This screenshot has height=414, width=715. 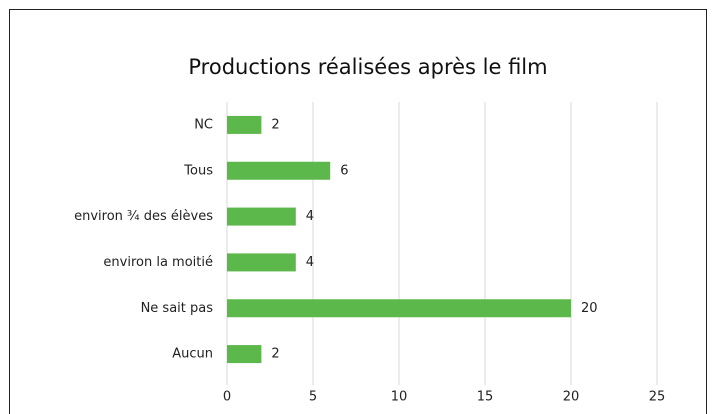 I want to click on y-tick-label: Aucun, so click(x=192, y=354).